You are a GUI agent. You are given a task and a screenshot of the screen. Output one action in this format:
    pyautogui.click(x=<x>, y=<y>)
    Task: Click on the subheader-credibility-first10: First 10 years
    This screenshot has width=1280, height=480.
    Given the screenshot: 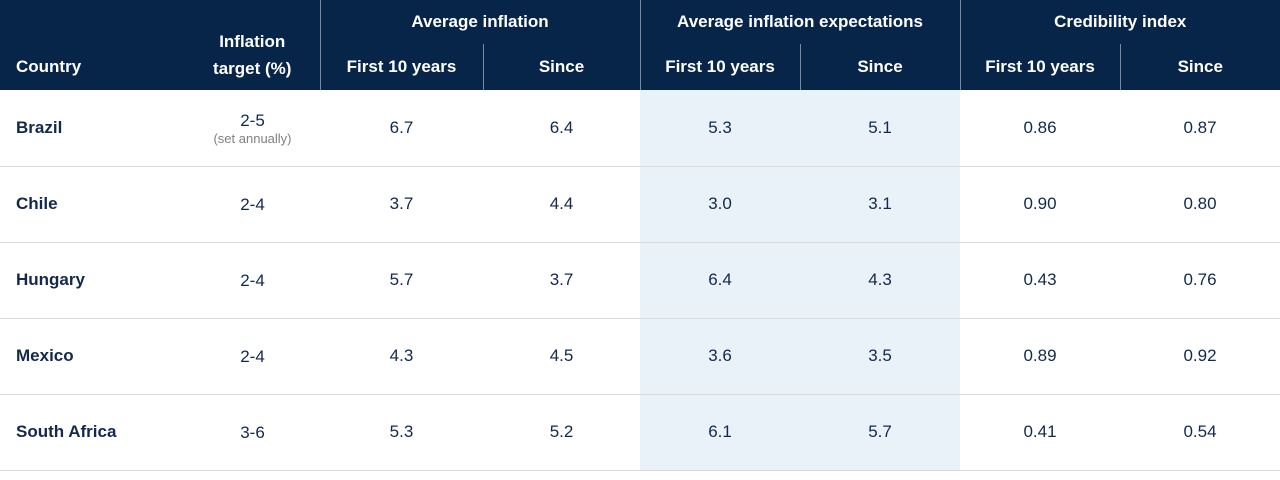 What is the action you would take?
    pyautogui.click(x=1040, y=67)
    